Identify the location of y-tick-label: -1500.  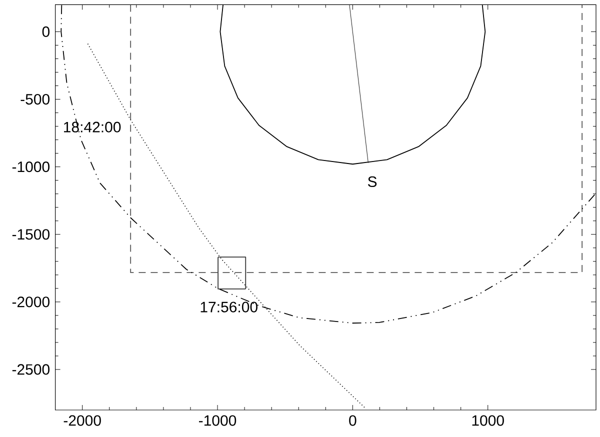
(31, 234).